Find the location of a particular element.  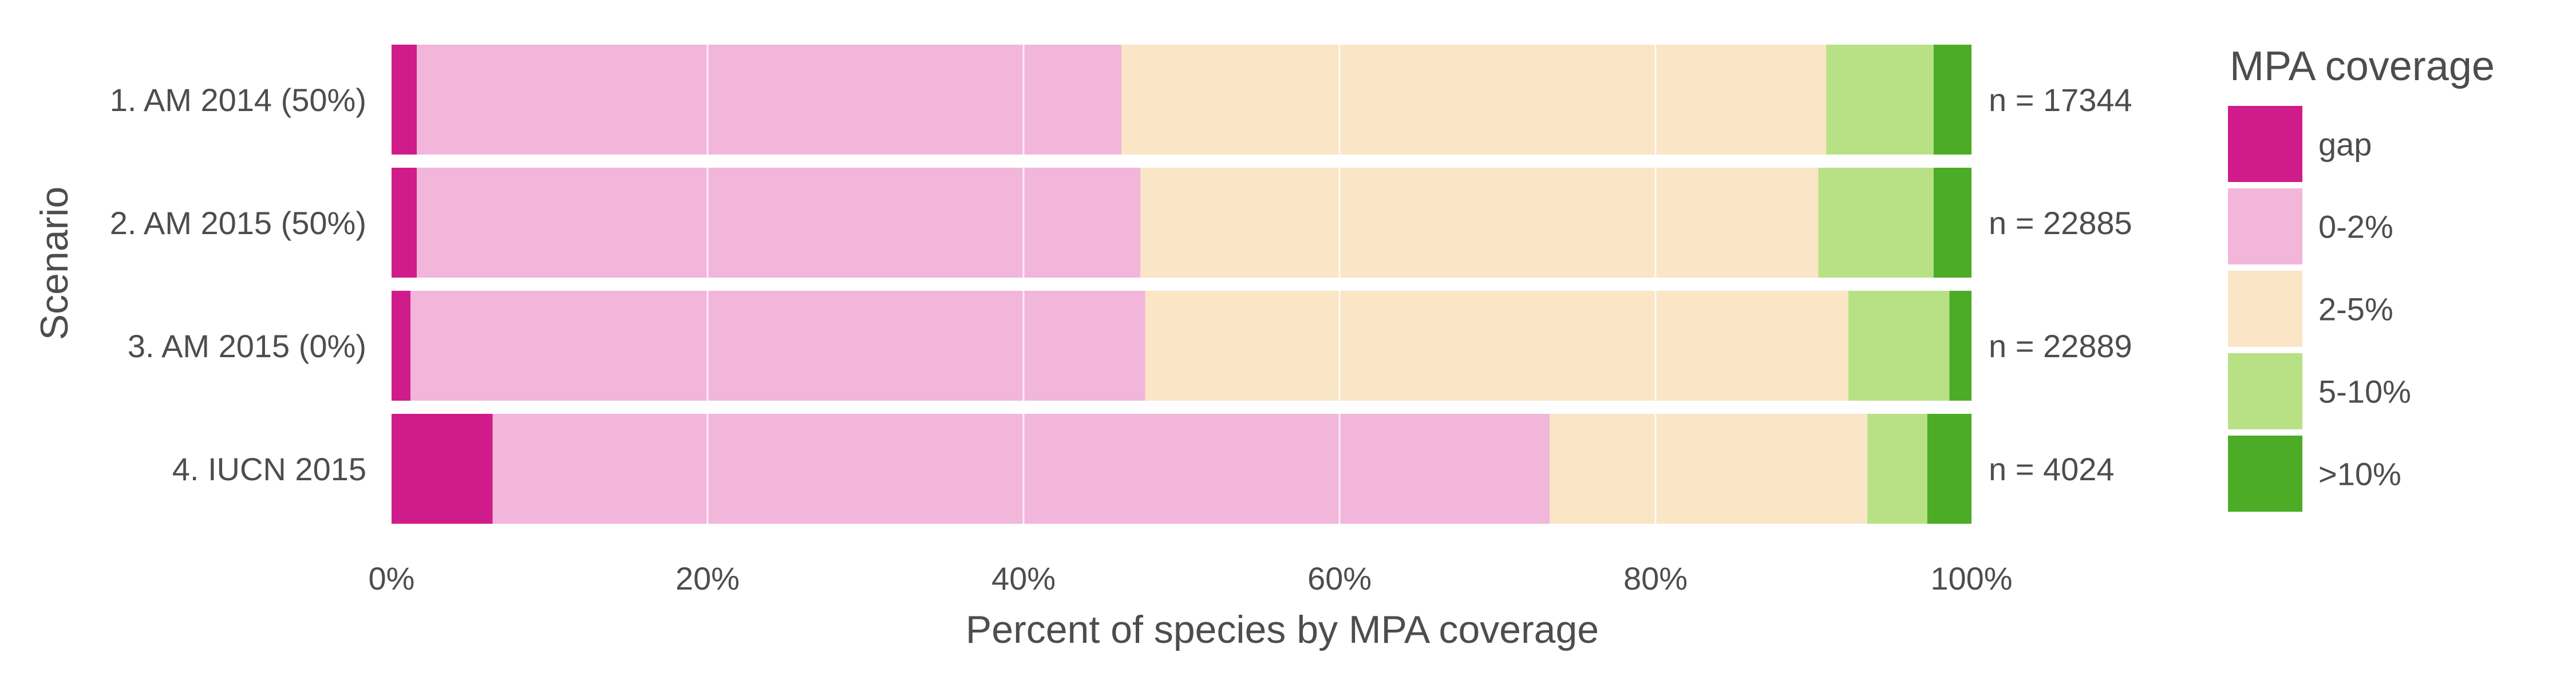

sample-size-label: n = 4024 is located at coordinates (2052, 469).